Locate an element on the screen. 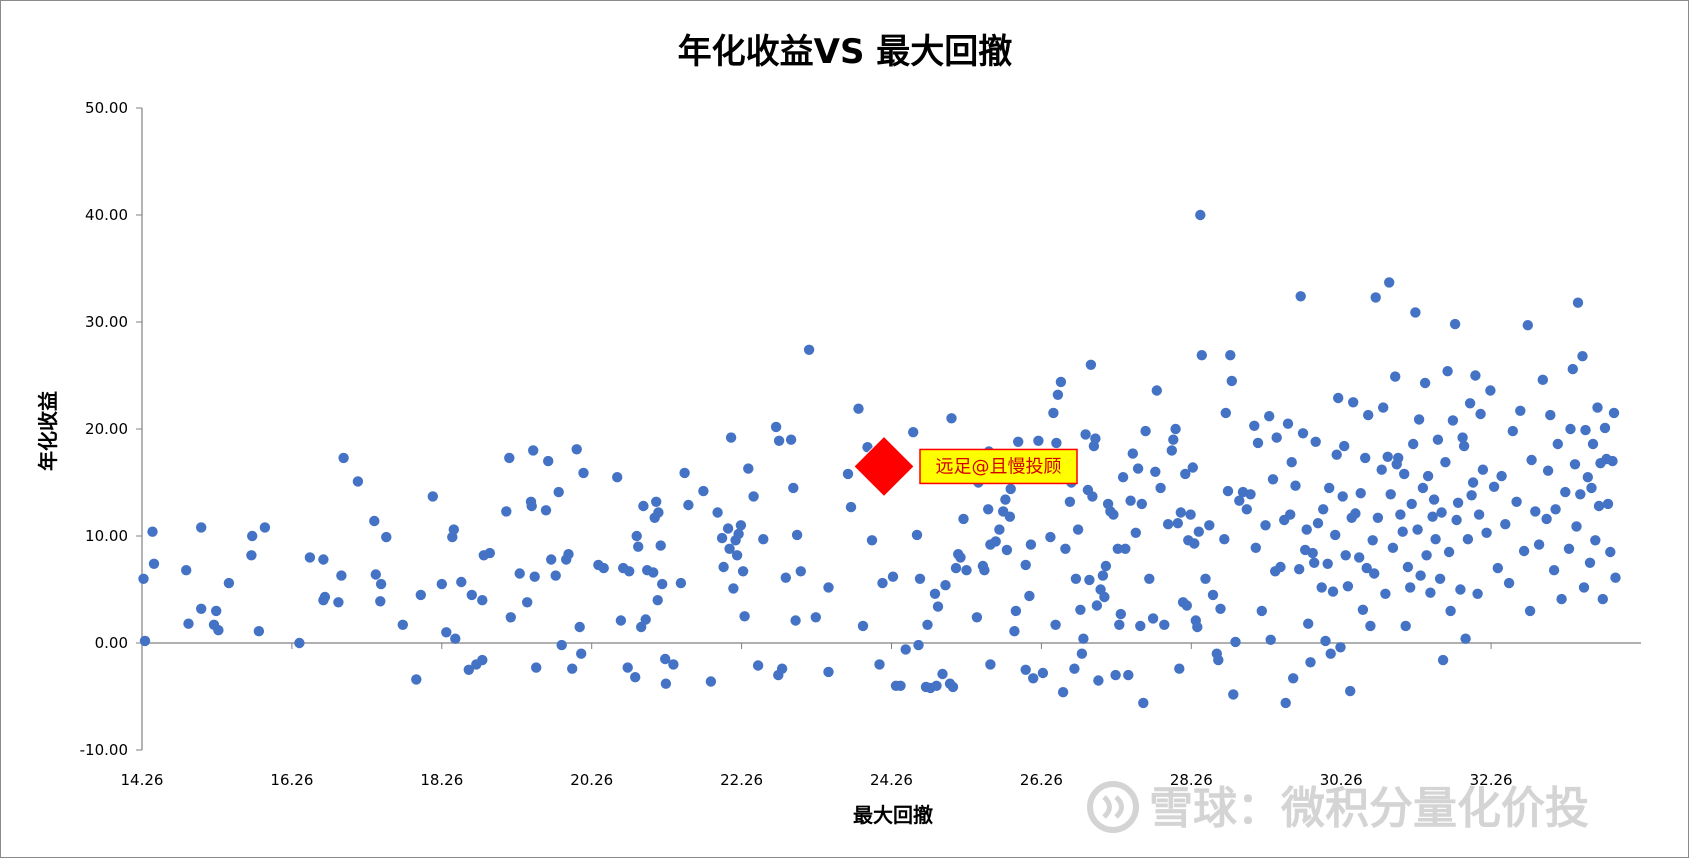  y-tick-label: 10.00 is located at coordinates (106, 536).